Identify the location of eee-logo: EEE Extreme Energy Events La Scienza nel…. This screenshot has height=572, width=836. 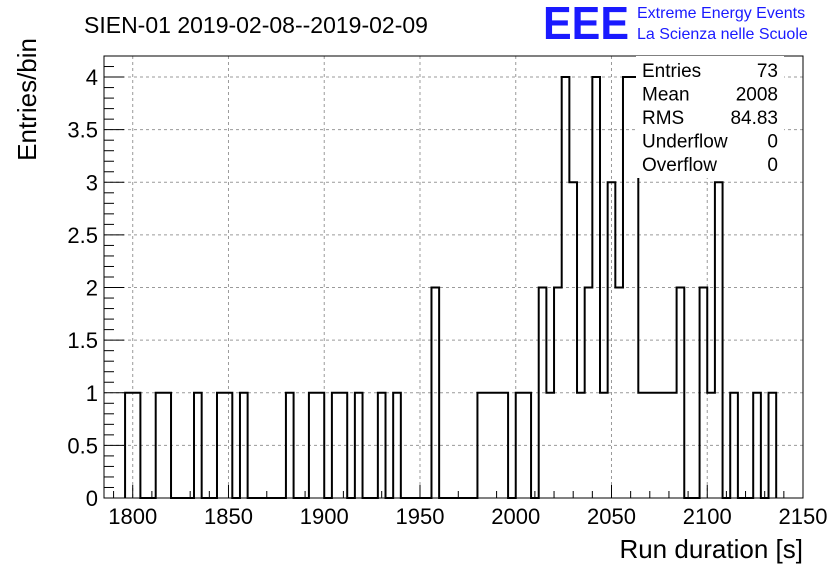
(675, 24).